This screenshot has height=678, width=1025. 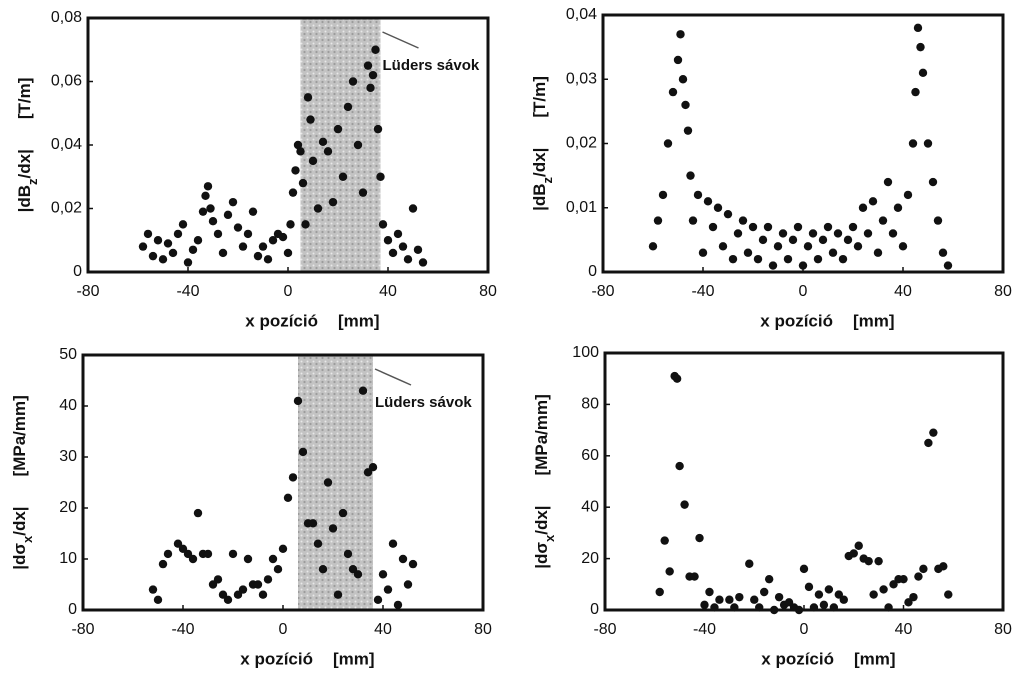 I want to click on y-axis-label: |dσx/dx| [MPa/mm], so click(x=22, y=482).